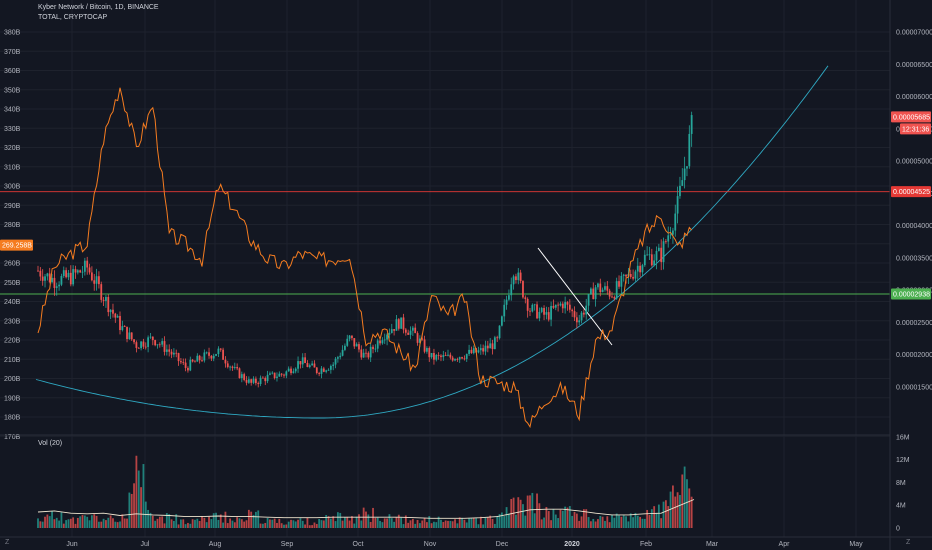 This screenshot has height=550, width=932. Describe the element at coordinates (712, 544) in the screenshot. I see `time-axis-tick: Mar` at that location.